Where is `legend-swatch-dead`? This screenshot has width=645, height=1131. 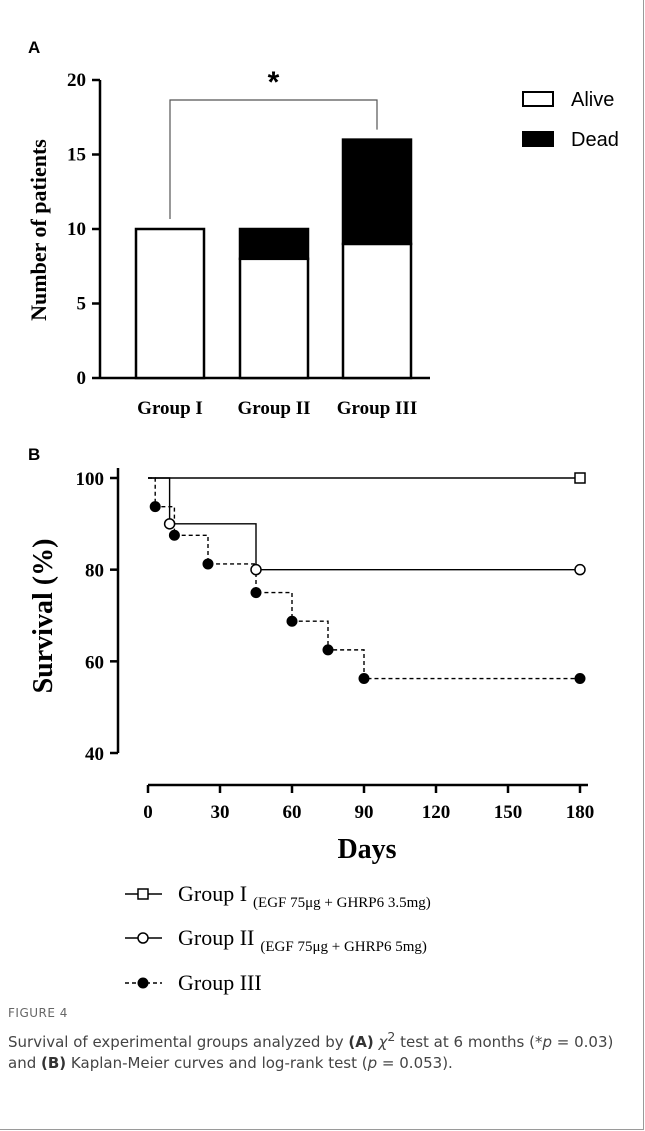
legend-swatch-dead is located at coordinates (538, 139).